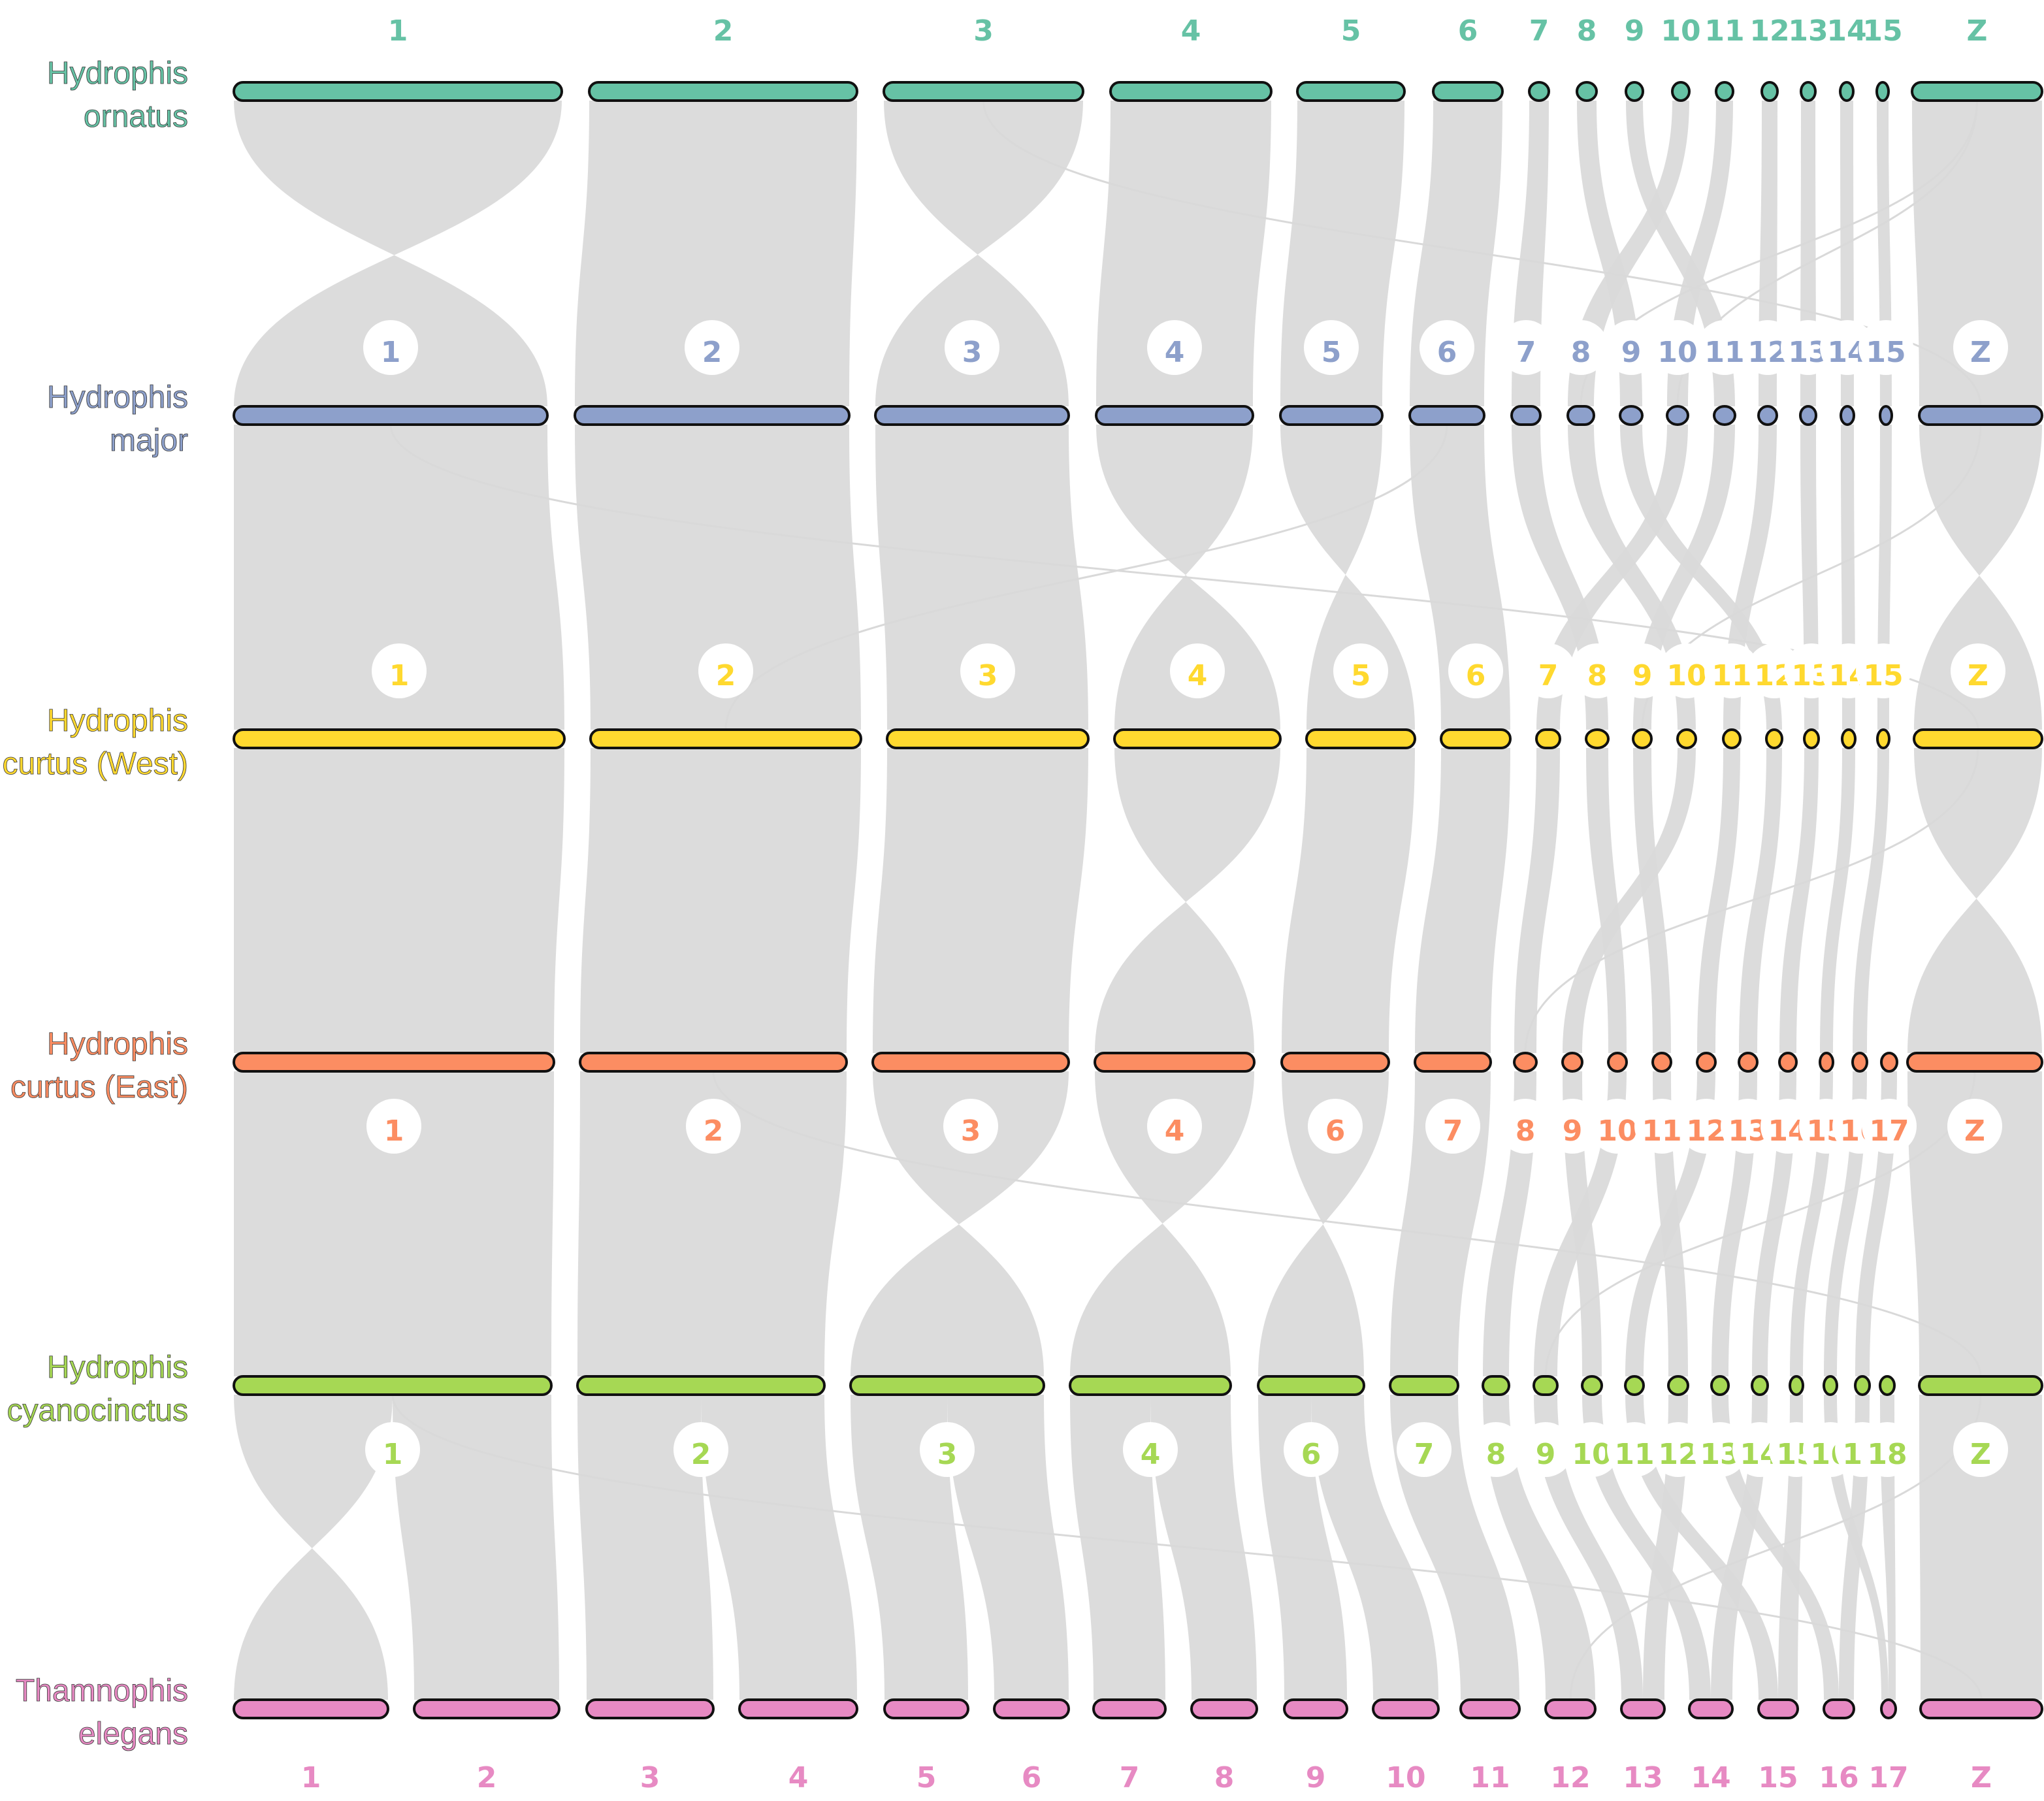 The width and height of the screenshot is (2044, 1801). What do you see at coordinates (1981, 1708) in the screenshot?
I see `chromosome-bar-thamnophis-Z` at bounding box center [1981, 1708].